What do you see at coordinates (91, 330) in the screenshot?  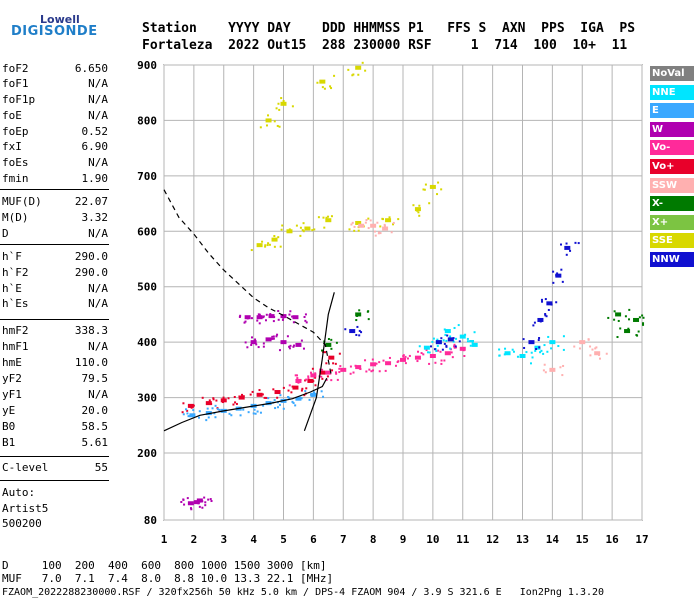 I see `param-value: 338.3` at bounding box center [91, 330].